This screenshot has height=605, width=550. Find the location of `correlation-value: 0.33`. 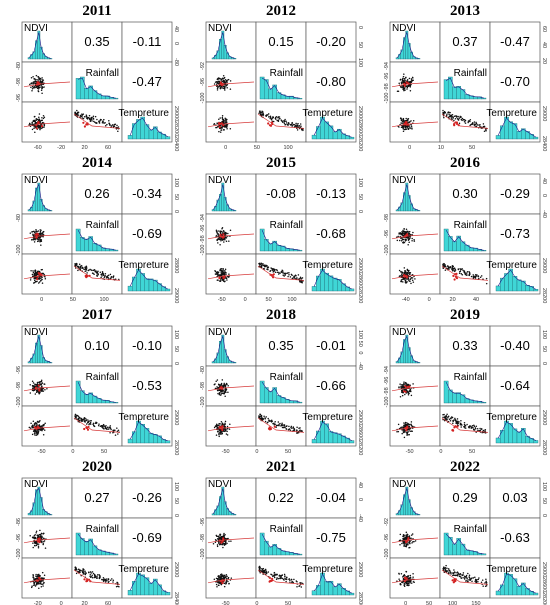

correlation-value: 0.33 is located at coordinates (464, 345).